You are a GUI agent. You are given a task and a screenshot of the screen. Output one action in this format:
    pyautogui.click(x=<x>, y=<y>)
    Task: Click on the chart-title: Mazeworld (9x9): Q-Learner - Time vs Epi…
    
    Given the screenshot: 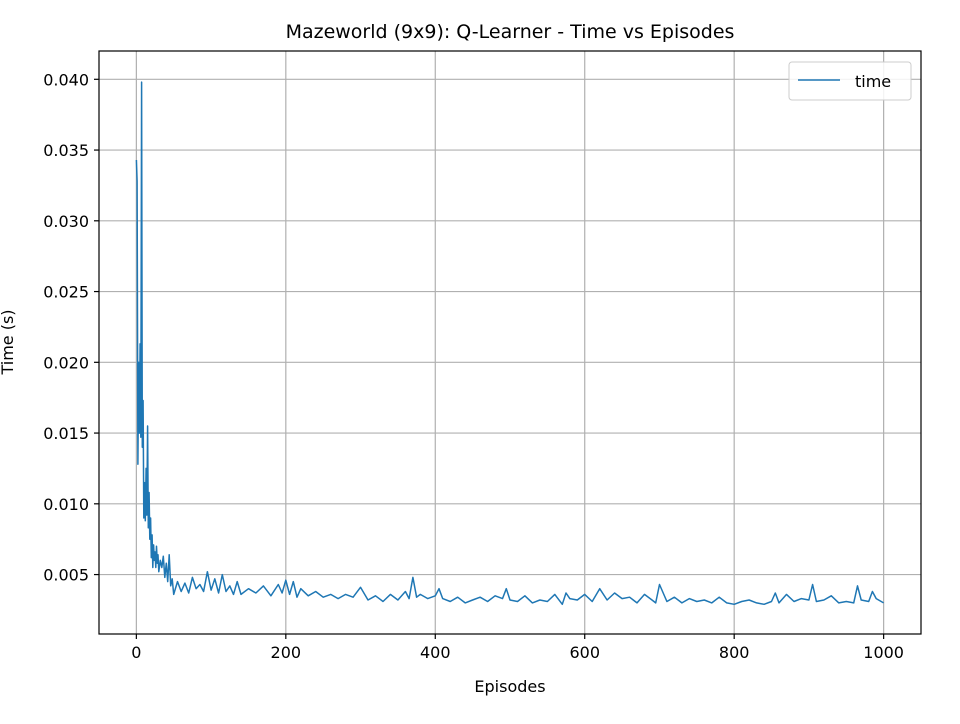 What is the action you would take?
    pyautogui.click(x=510, y=32)
    